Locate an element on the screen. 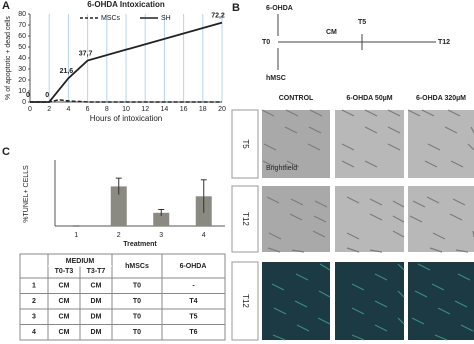 The width and height of the screenshot is (474, 344). table-header: 6-OHDA is located at coordinates (193, 266).